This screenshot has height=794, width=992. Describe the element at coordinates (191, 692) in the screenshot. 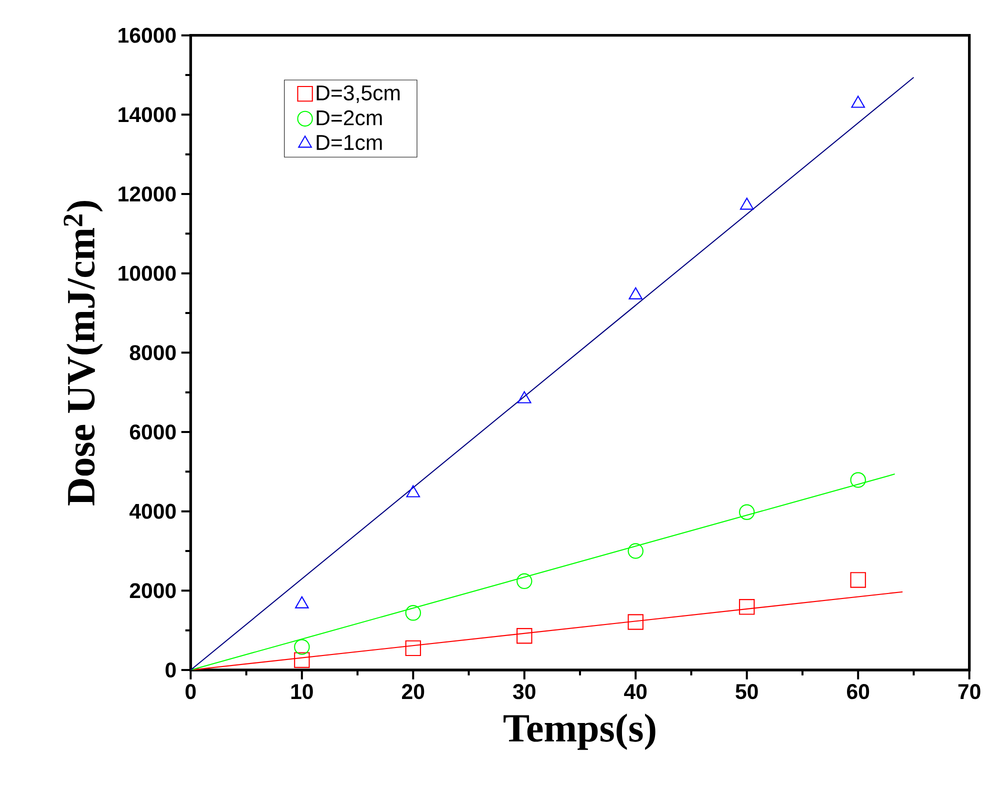

I see `x-tick-label: 0` at that location.